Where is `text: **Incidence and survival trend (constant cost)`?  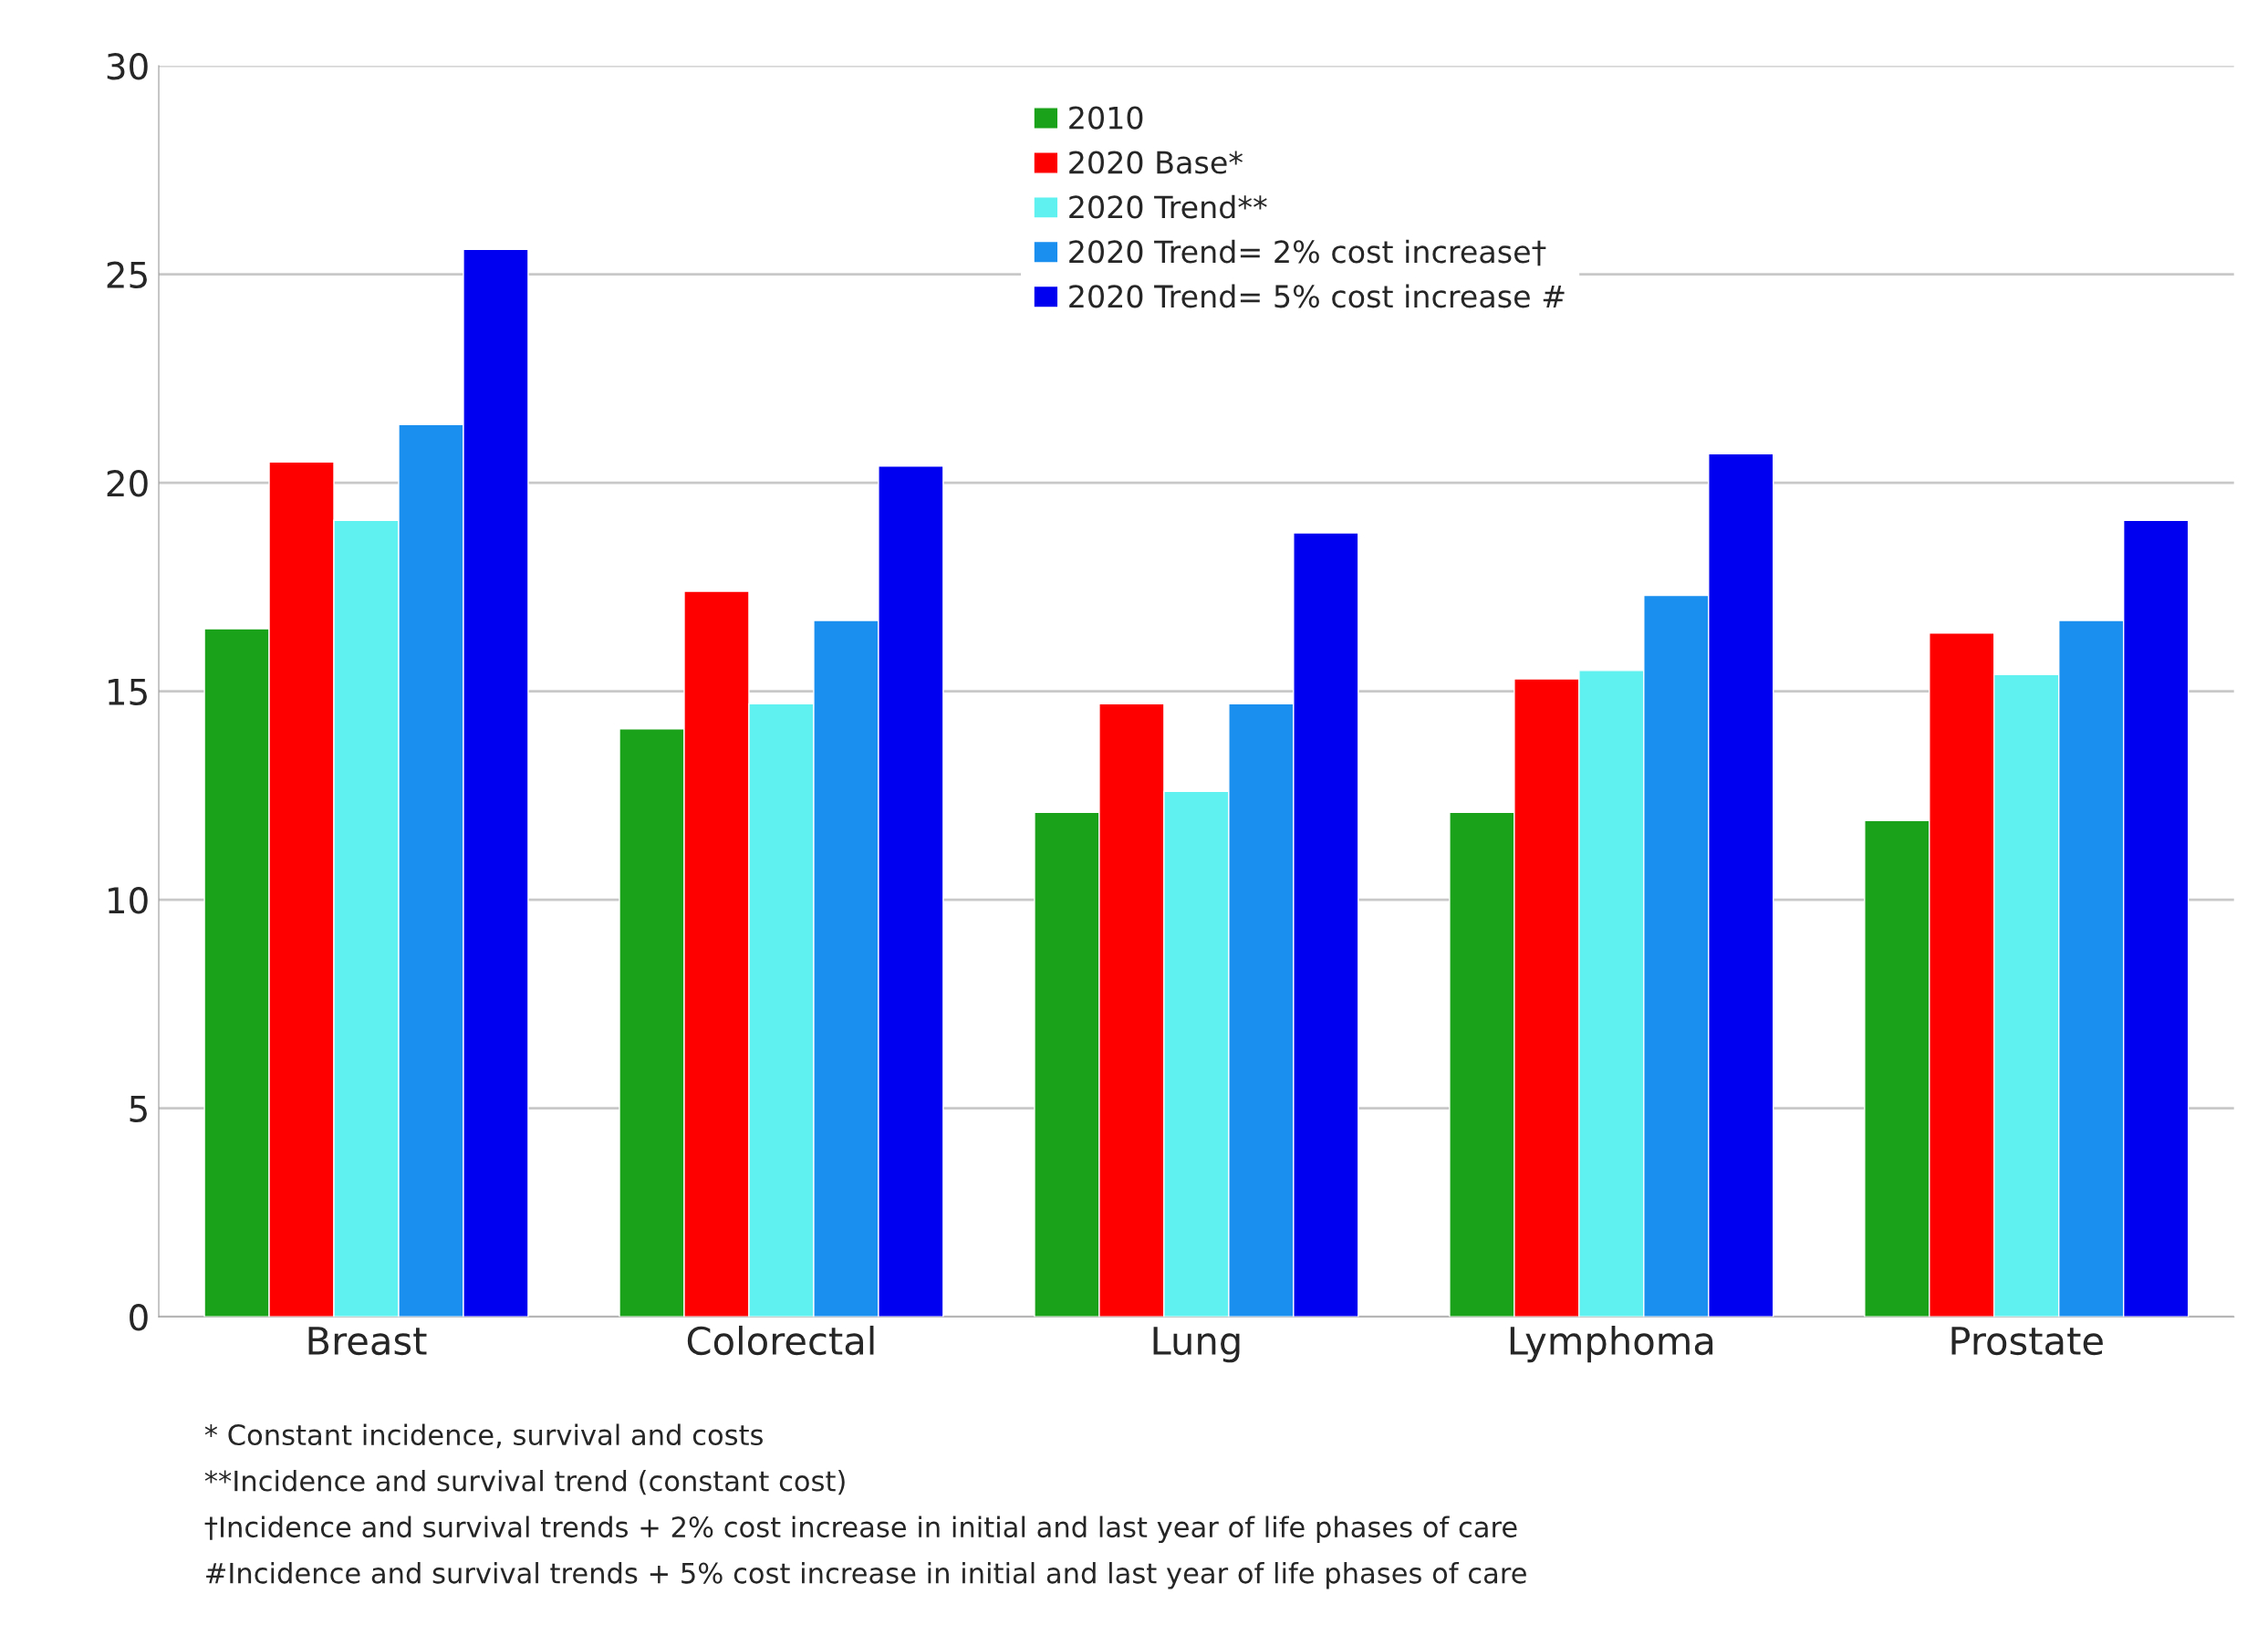 text: **Incidence and survival trend (constant cost) is located at coordinates (524, 1482).